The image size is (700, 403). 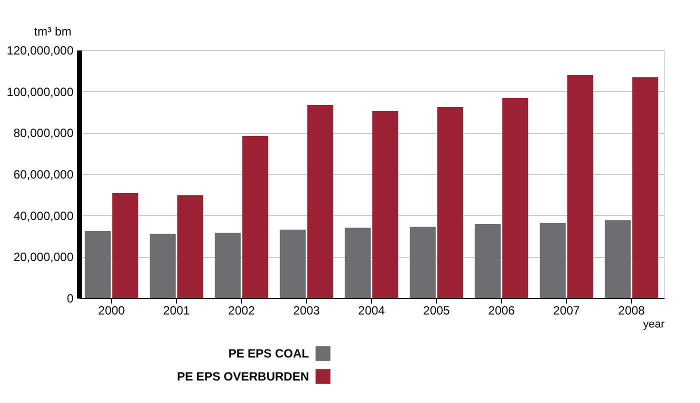 What do you see at coordinates (112, 311) in the screenshot?
I see `x-tick-label: 2000` at bounding box center [112, 311].